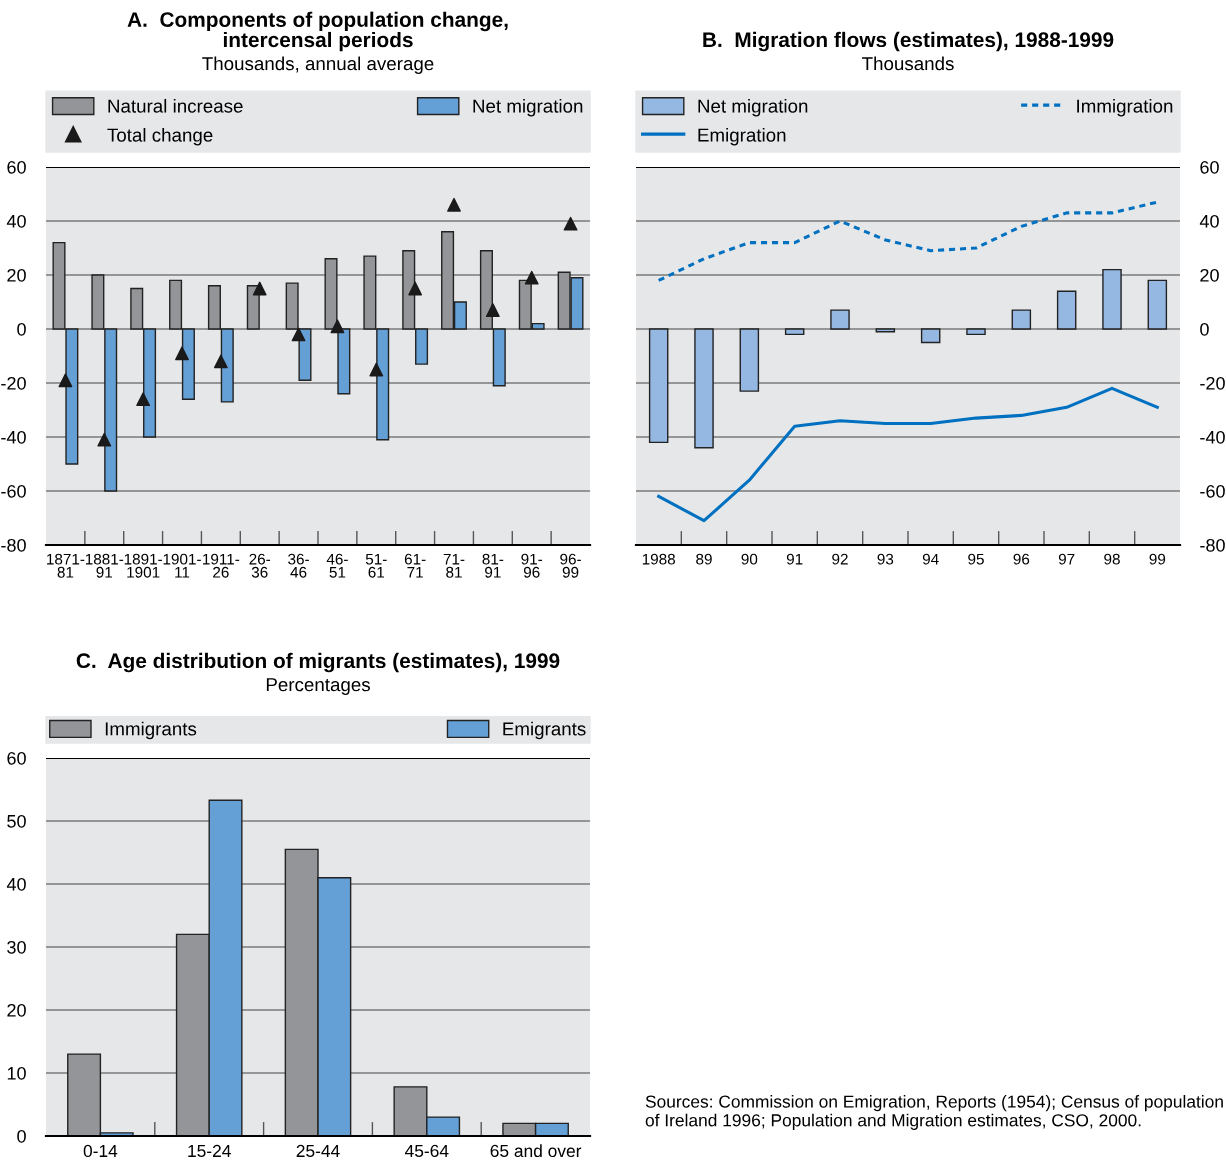 The image size is (1226, 1164). What do you see at coordinates (16, 821) in the screenshot?
I see `y-tick-label: 50` at bounding box center [16, 821].